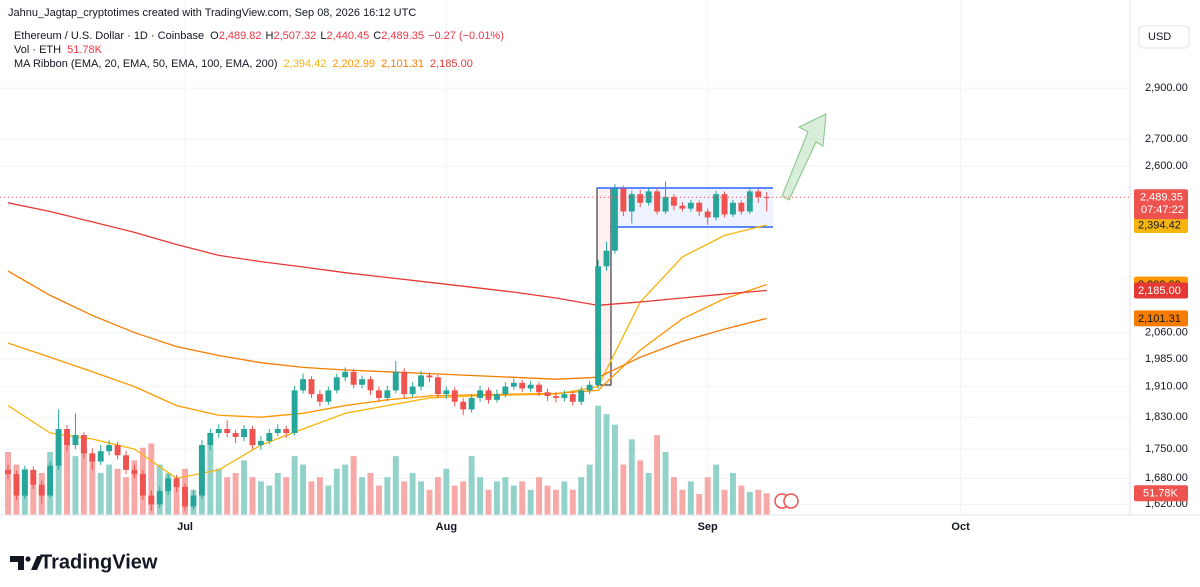 This screenshot has height=587, width=1200. What do you see at coordinates (466, 36) in the screenshot?
I see `change: −0.27 (−0.01%)` at bounding box center [466, 36].